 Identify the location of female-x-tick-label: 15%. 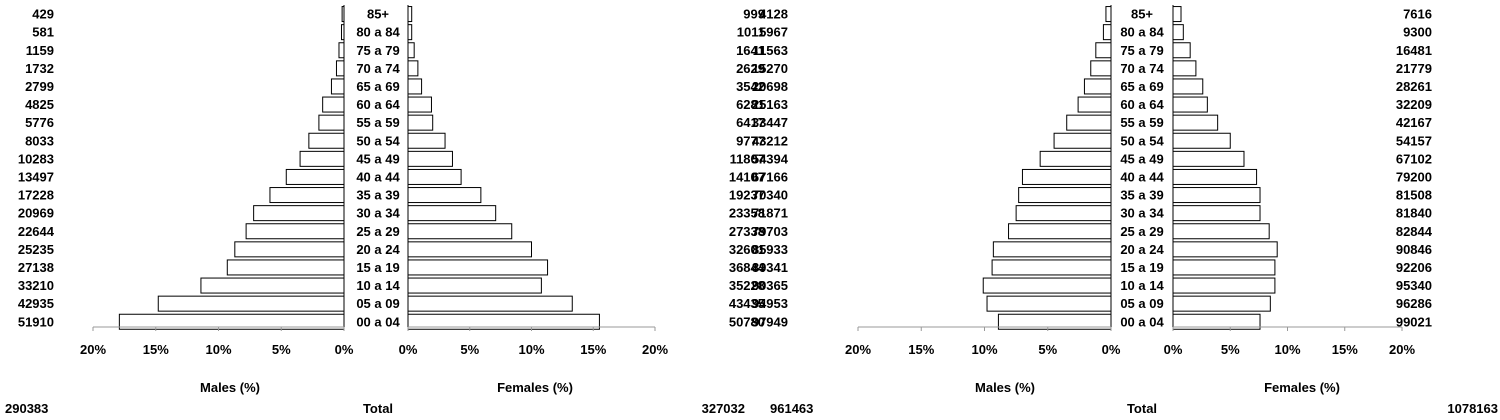
(593, 349).